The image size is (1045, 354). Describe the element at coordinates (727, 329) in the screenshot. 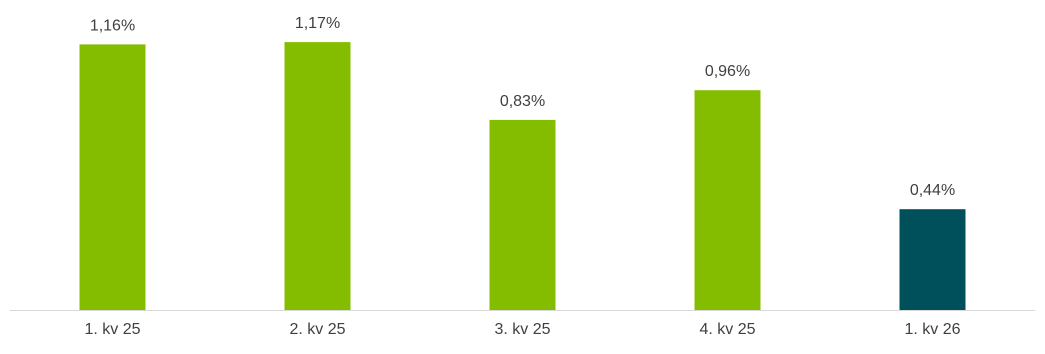

I see `x-tick-label-4: 4. kv 25` at that location.